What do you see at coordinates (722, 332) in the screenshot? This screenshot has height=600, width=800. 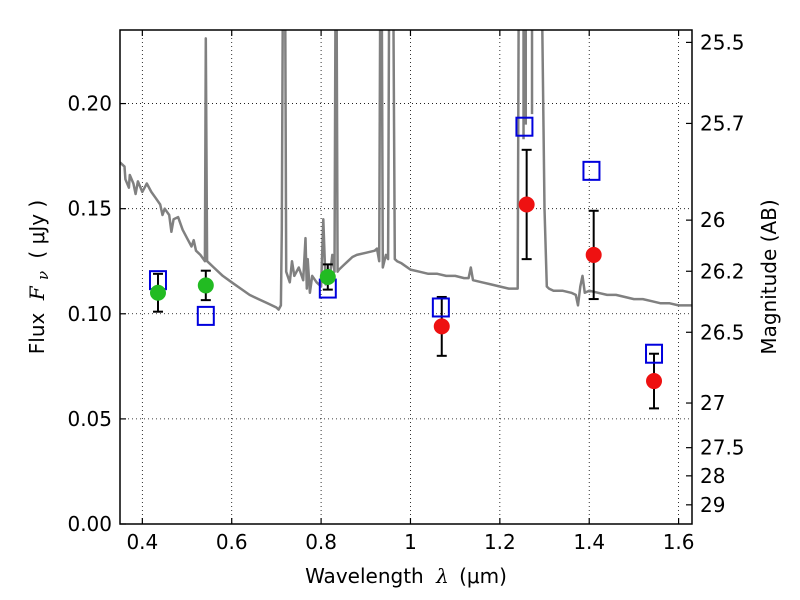 I see `y2-tick-label: 26.5` at bounding box center [722, 332].